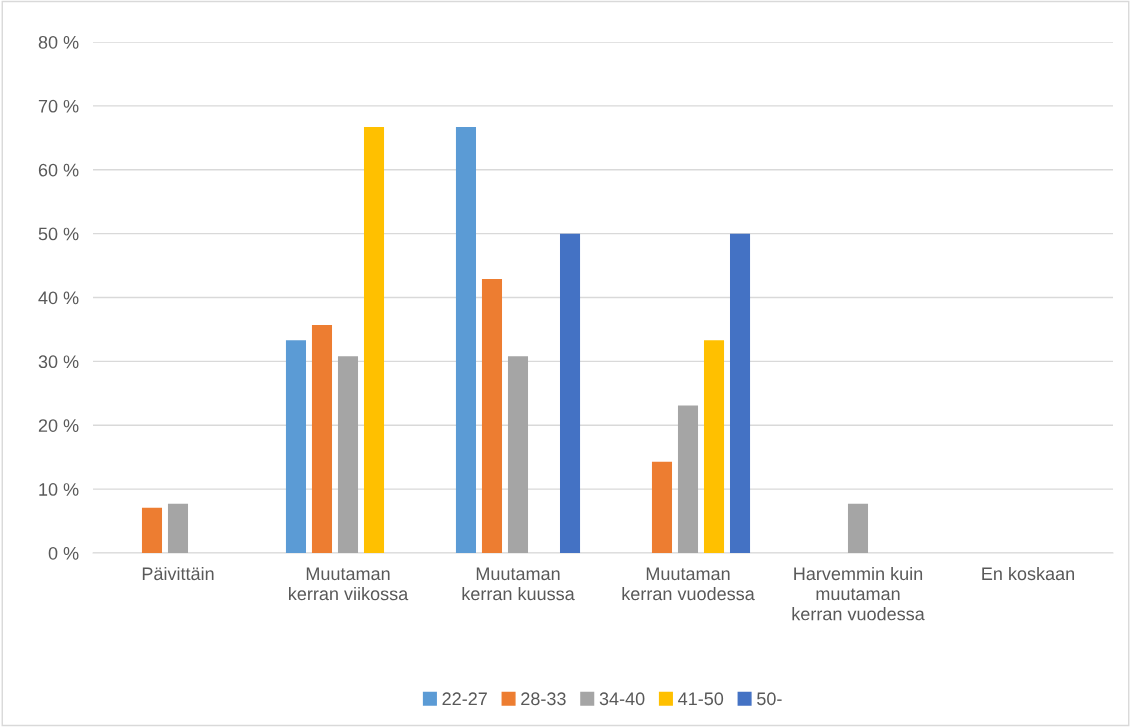 The image size is (1131, 727). What do you see at coordinates (701, 699) in the screenshot?
I see `legend-label: 41-50` at bounding box center [701, 699].